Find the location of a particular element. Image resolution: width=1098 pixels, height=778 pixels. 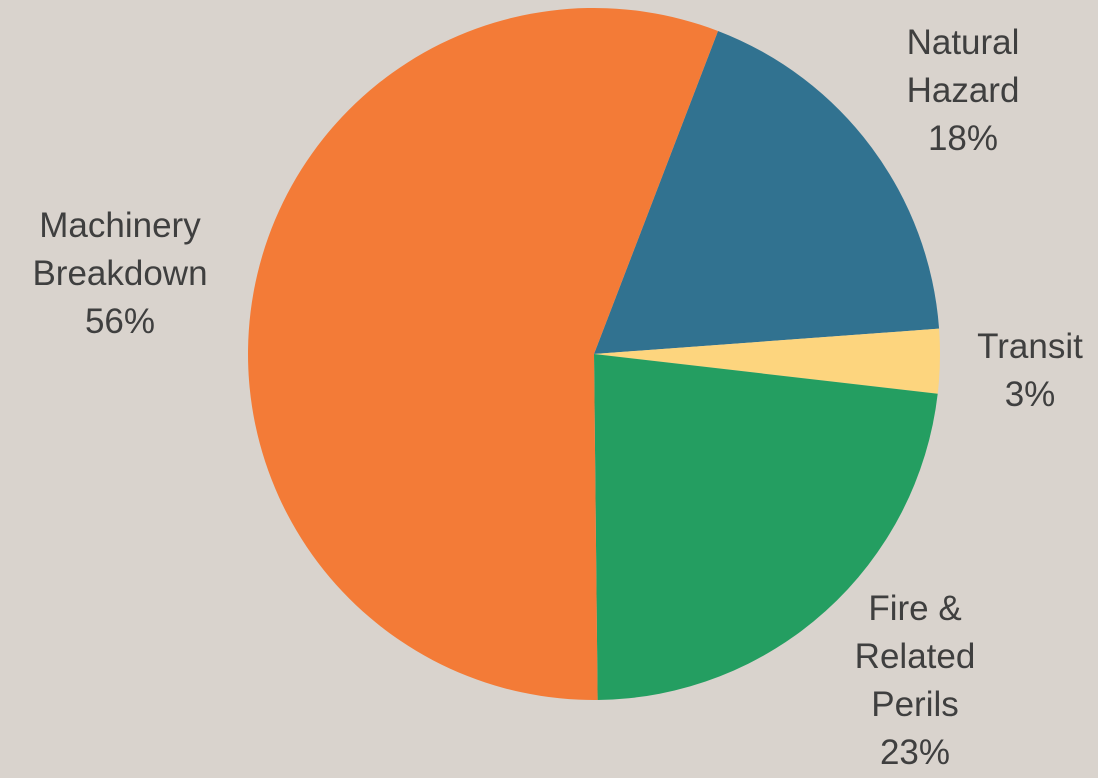

slice-name-line-2-1: Related is located at coordinates (915, 656).